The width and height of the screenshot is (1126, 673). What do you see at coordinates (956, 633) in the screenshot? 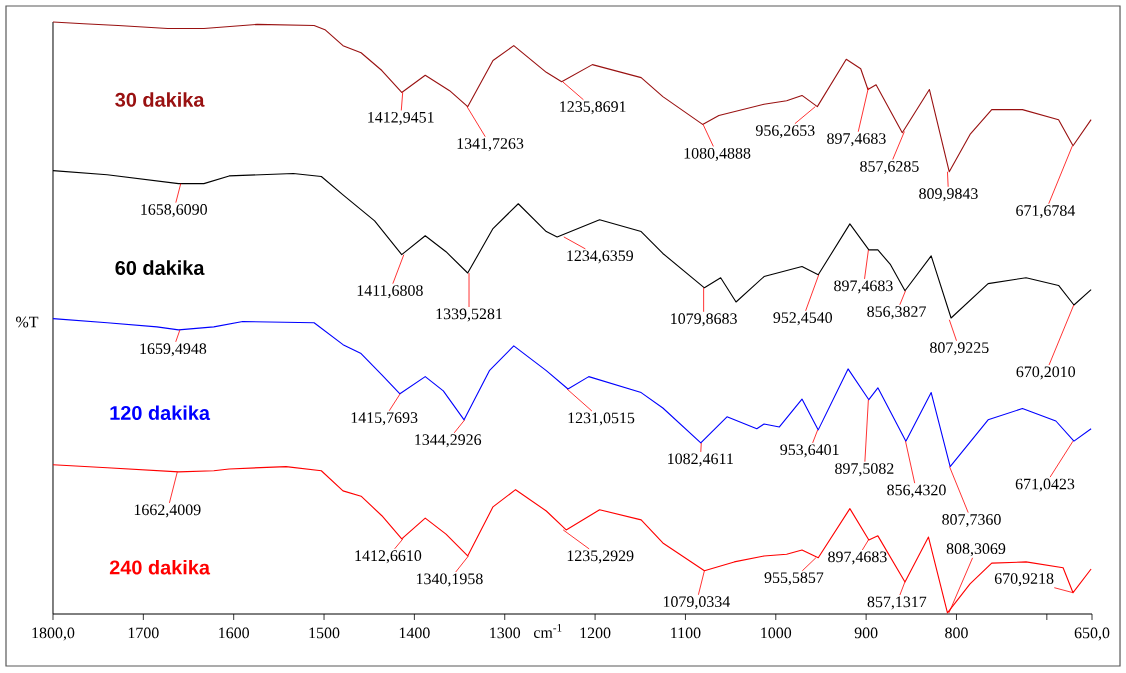
I see `x-tick-label: 800` at bounding box center [956, 633].